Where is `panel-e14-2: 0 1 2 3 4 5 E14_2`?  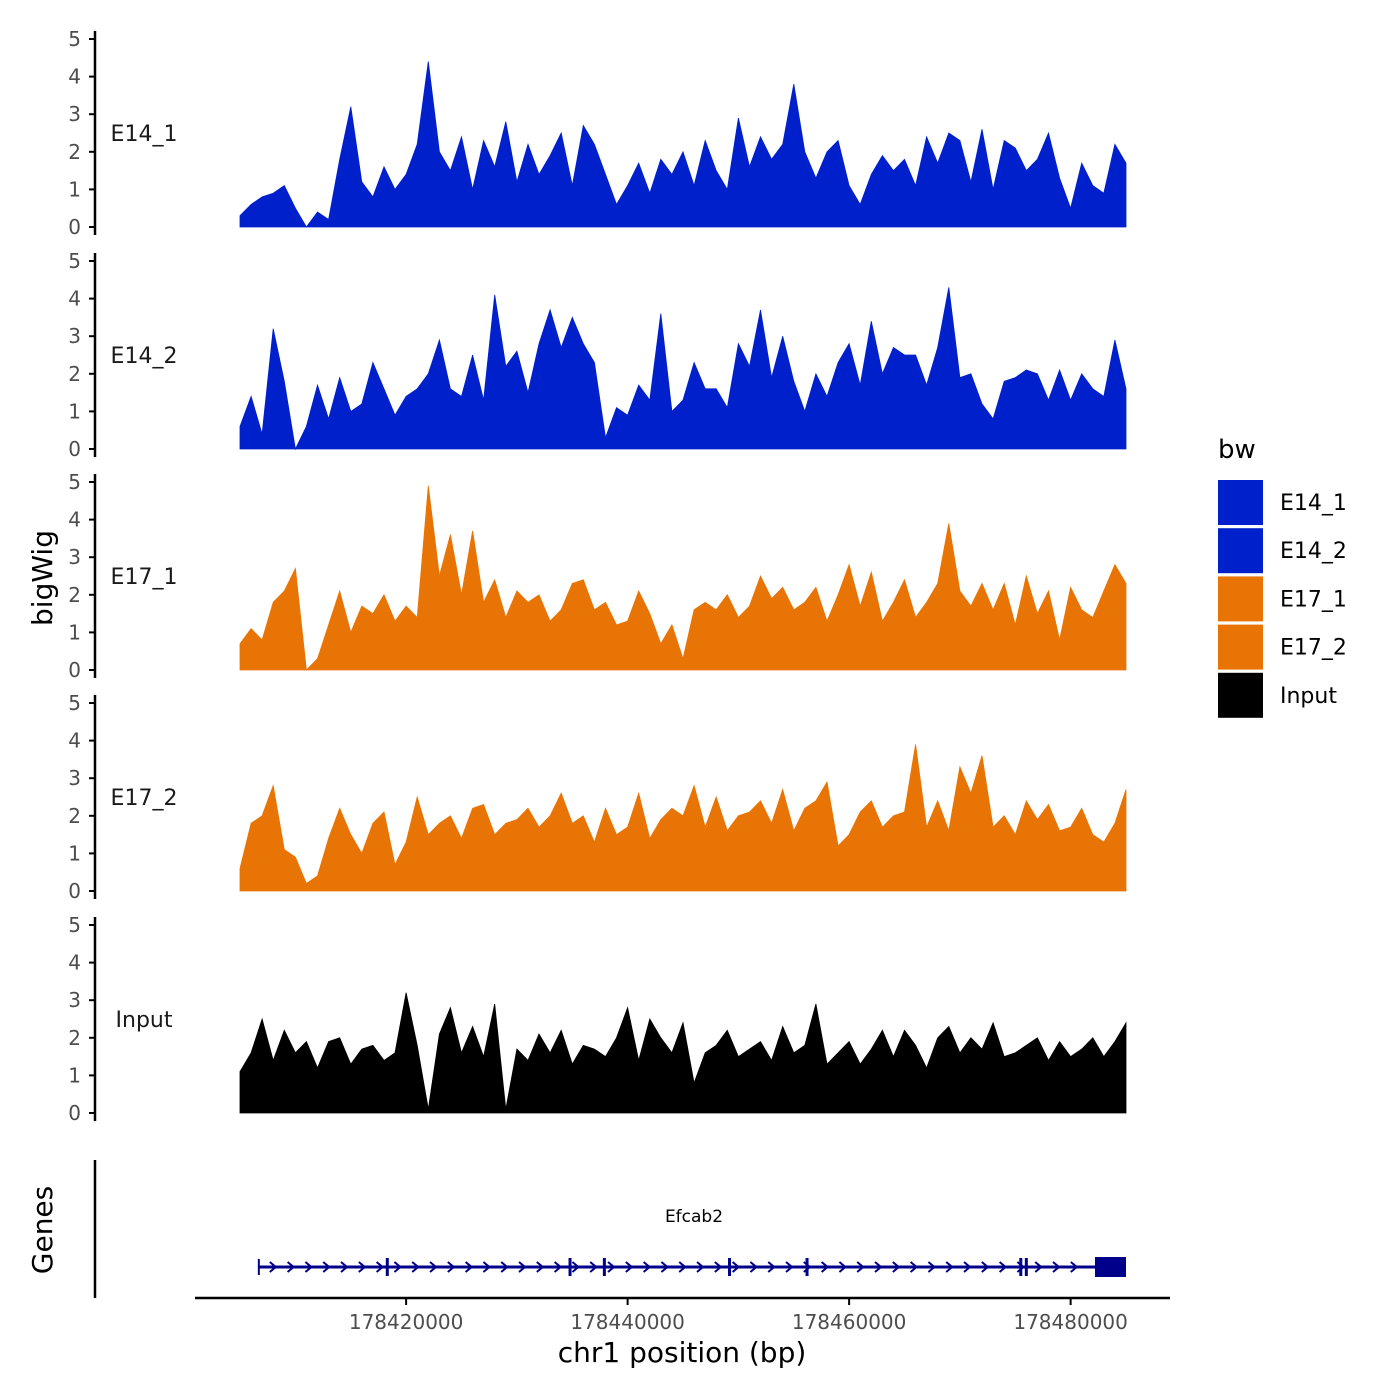 panel-e14-2: 0 1 2 3 4 5 E14_2 is located at coordinates (597, 355).